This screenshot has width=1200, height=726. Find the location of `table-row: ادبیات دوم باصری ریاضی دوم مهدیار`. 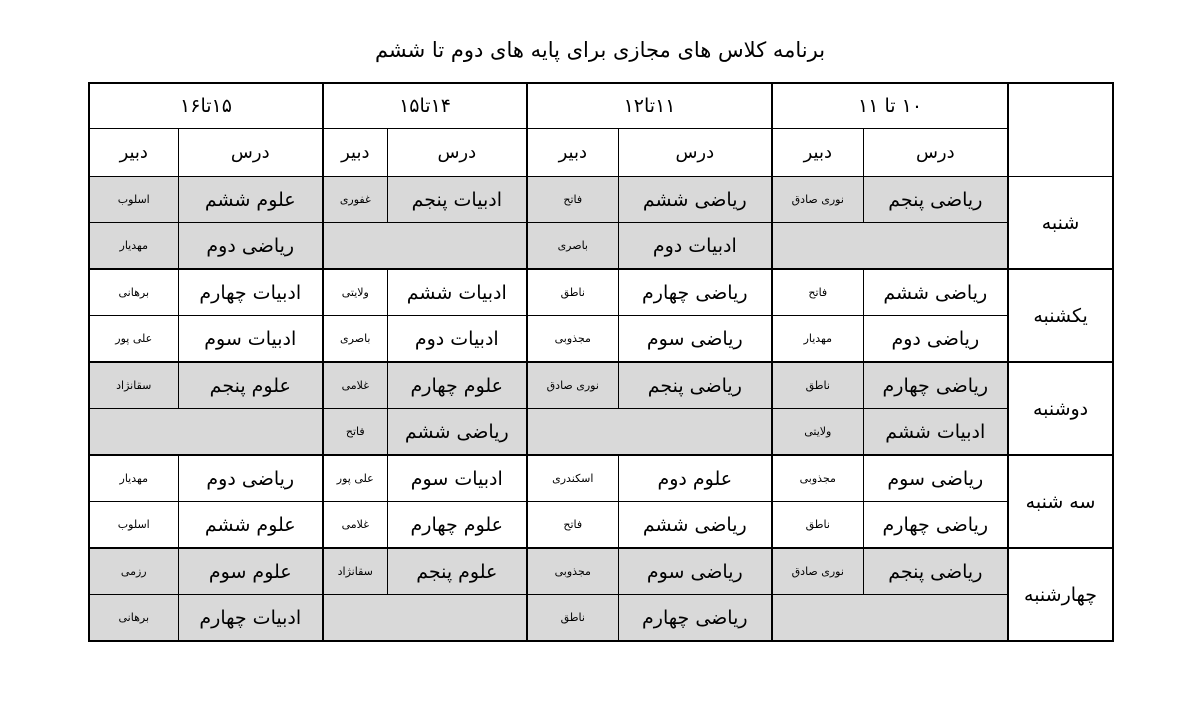

table-row: ادبیات دوم باصری ریاضی دوم مهدیار is located at coordinates (600, 246).